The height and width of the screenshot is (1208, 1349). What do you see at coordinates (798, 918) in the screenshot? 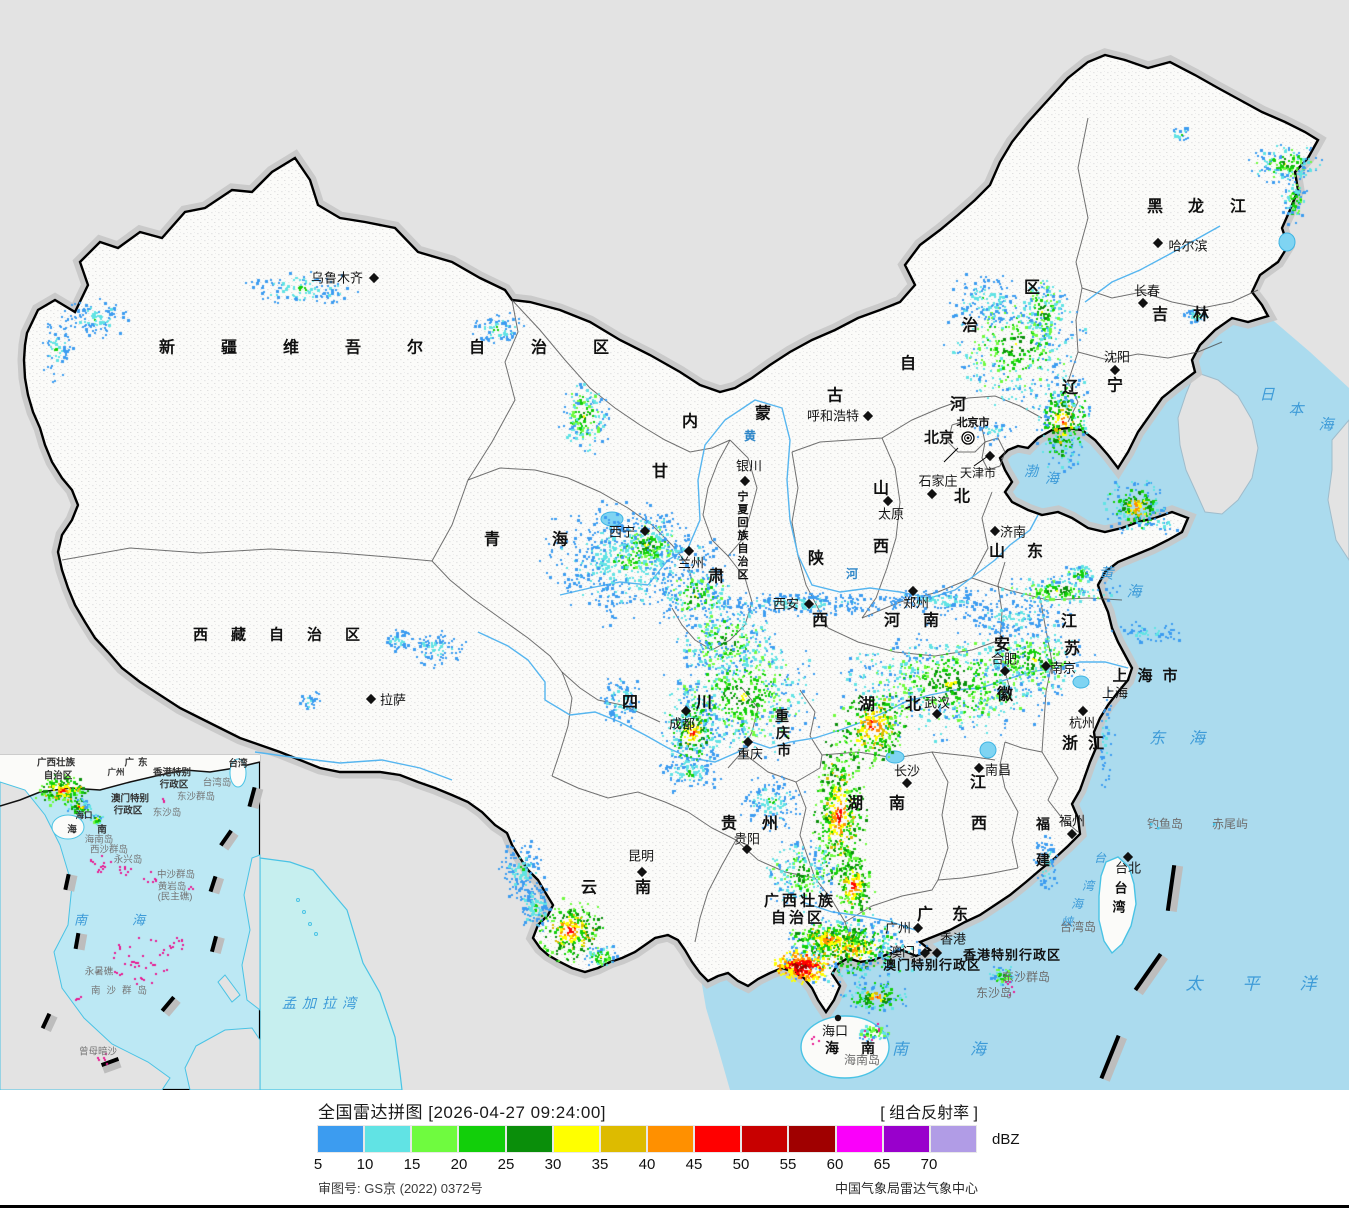
I see `province-label: 自治区` at bounding box center [798, 918].